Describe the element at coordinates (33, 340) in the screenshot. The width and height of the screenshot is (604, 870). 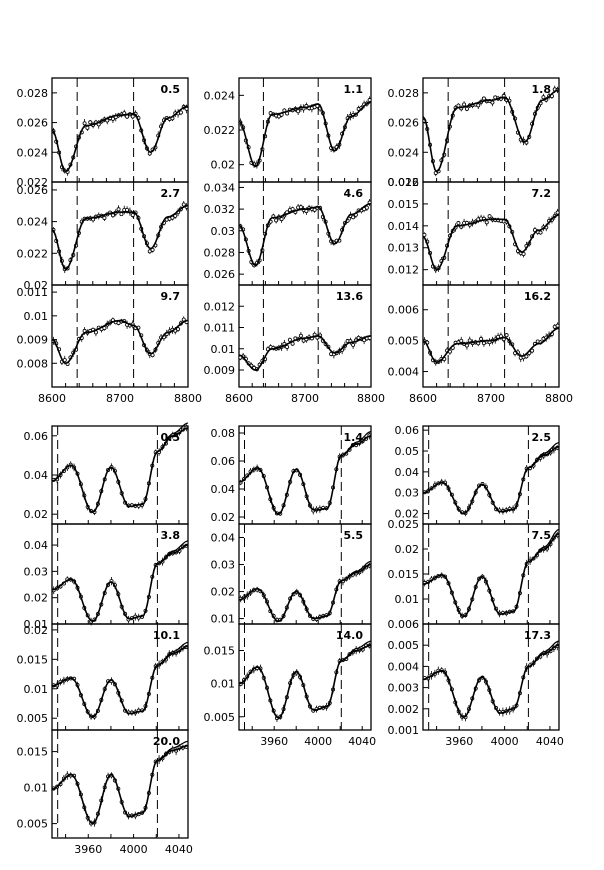
I see `y-tick-label: 0.009` at that location.